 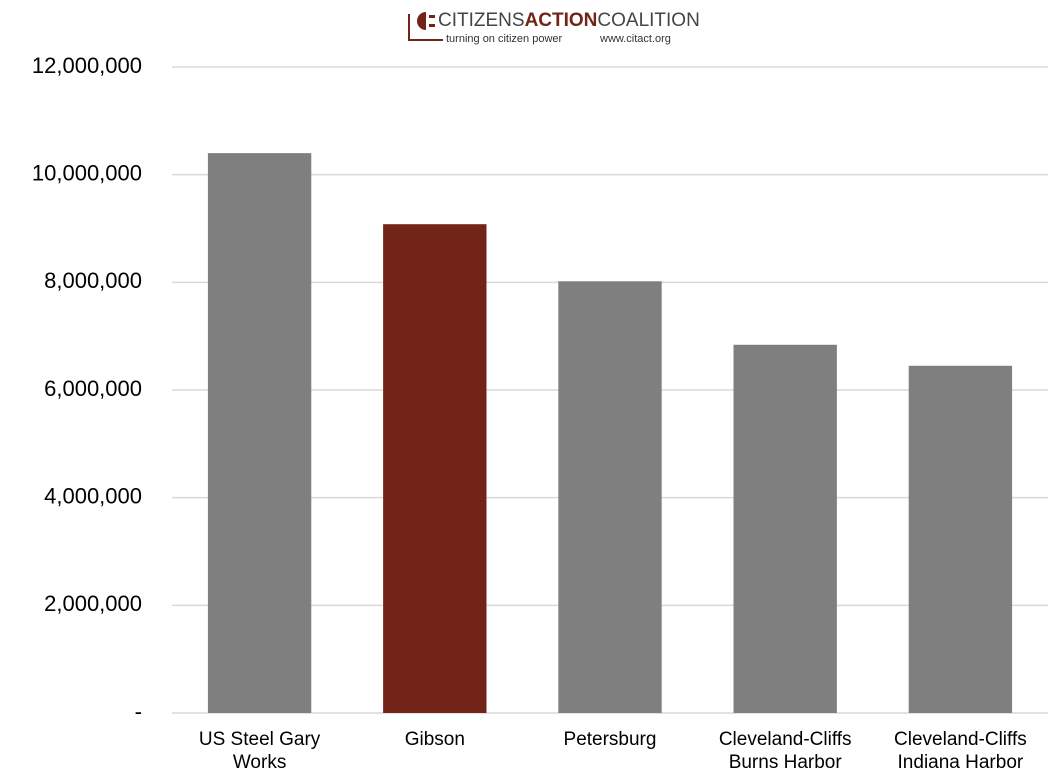 I want to click on y-tick-label: 10,000,000, so click(x=87, y=172).